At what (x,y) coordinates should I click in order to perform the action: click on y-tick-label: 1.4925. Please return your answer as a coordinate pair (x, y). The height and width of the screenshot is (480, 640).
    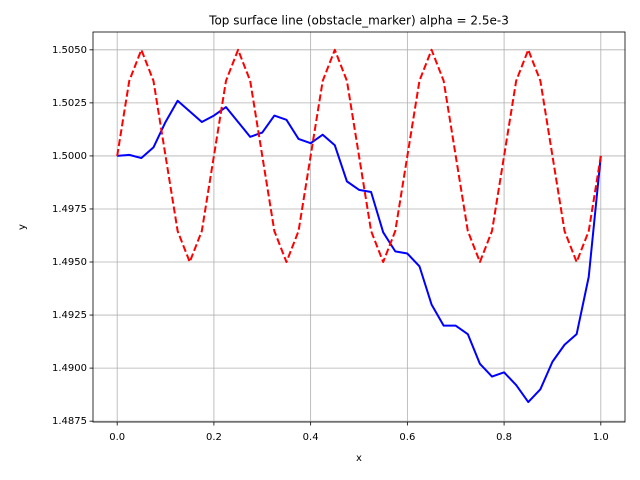
    Looking at the image, I should click on (69, 315).